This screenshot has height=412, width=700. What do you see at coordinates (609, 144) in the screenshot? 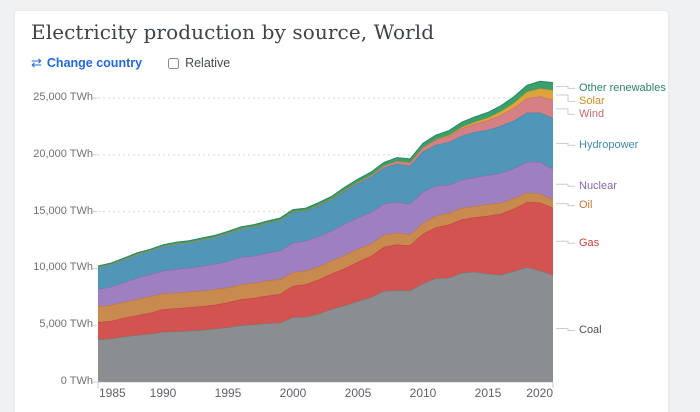
I see `legend-label-hydropower: Hydropower` at bounding box center [609, 144].